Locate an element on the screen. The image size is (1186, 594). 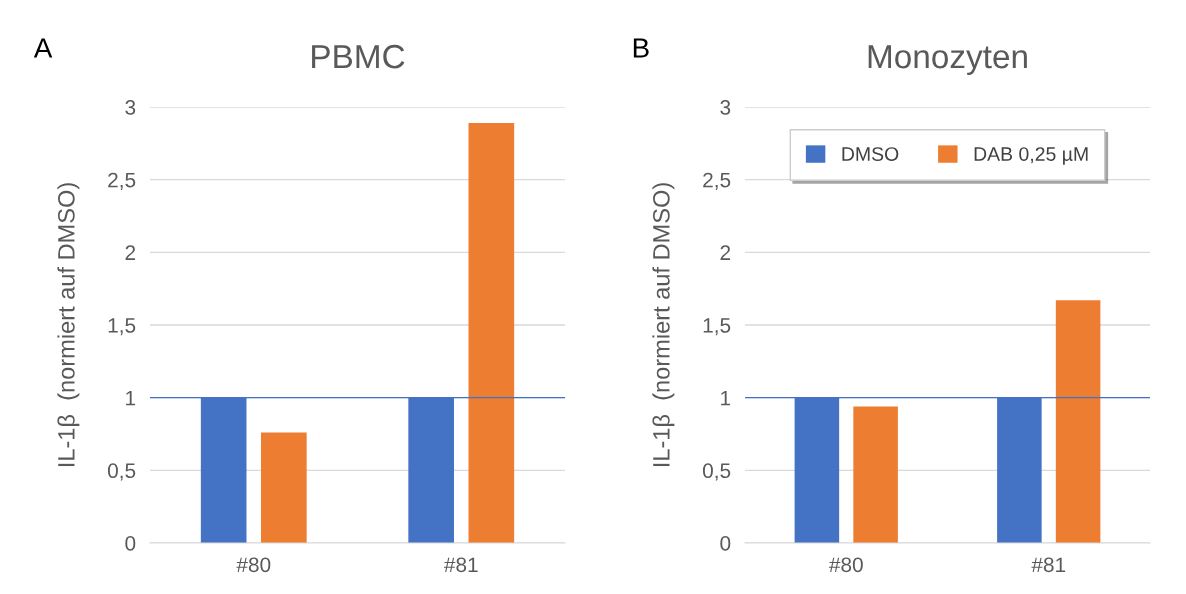
chart-title: Monozyten is located at coordinates (947, 60).